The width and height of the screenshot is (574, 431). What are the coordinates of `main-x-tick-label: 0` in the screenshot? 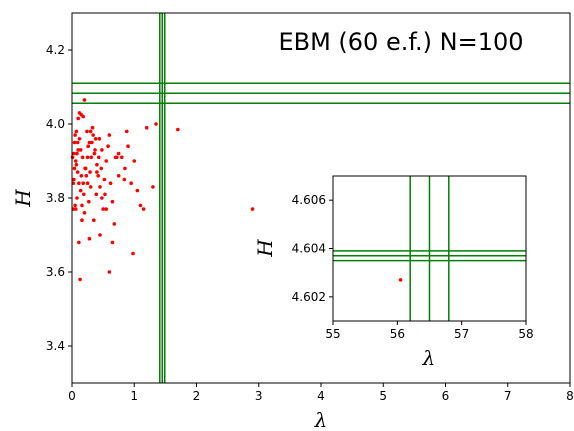 It's located at (72, 396).